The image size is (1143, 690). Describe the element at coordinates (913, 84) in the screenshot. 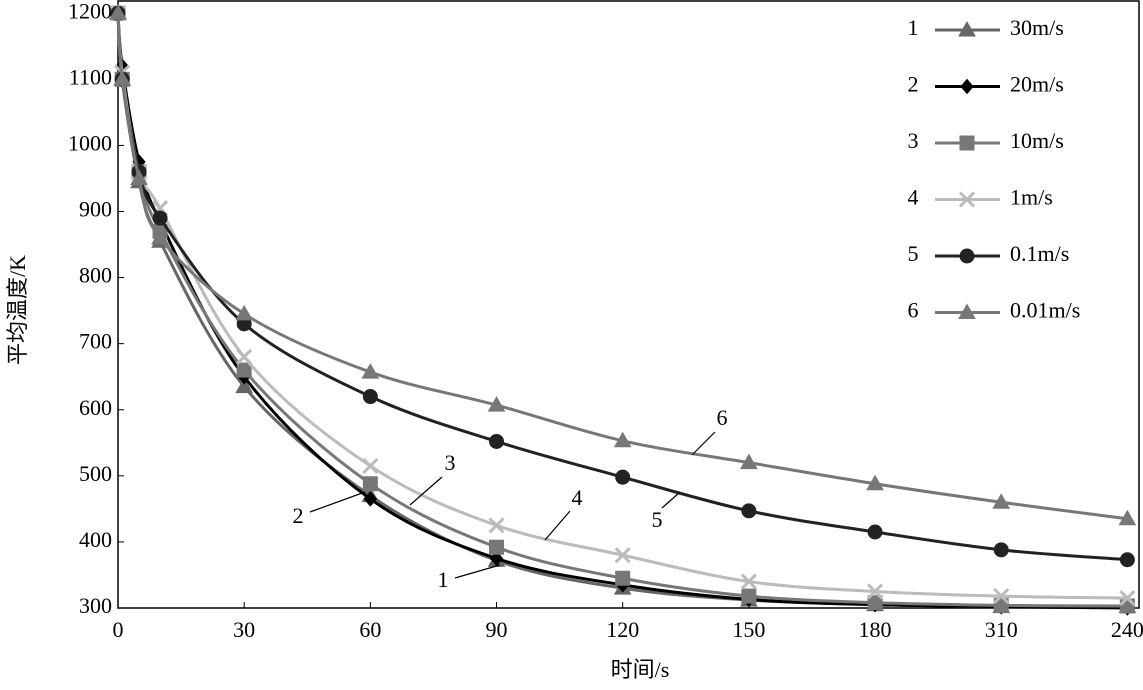

I see `legend-number: 2` at that location.